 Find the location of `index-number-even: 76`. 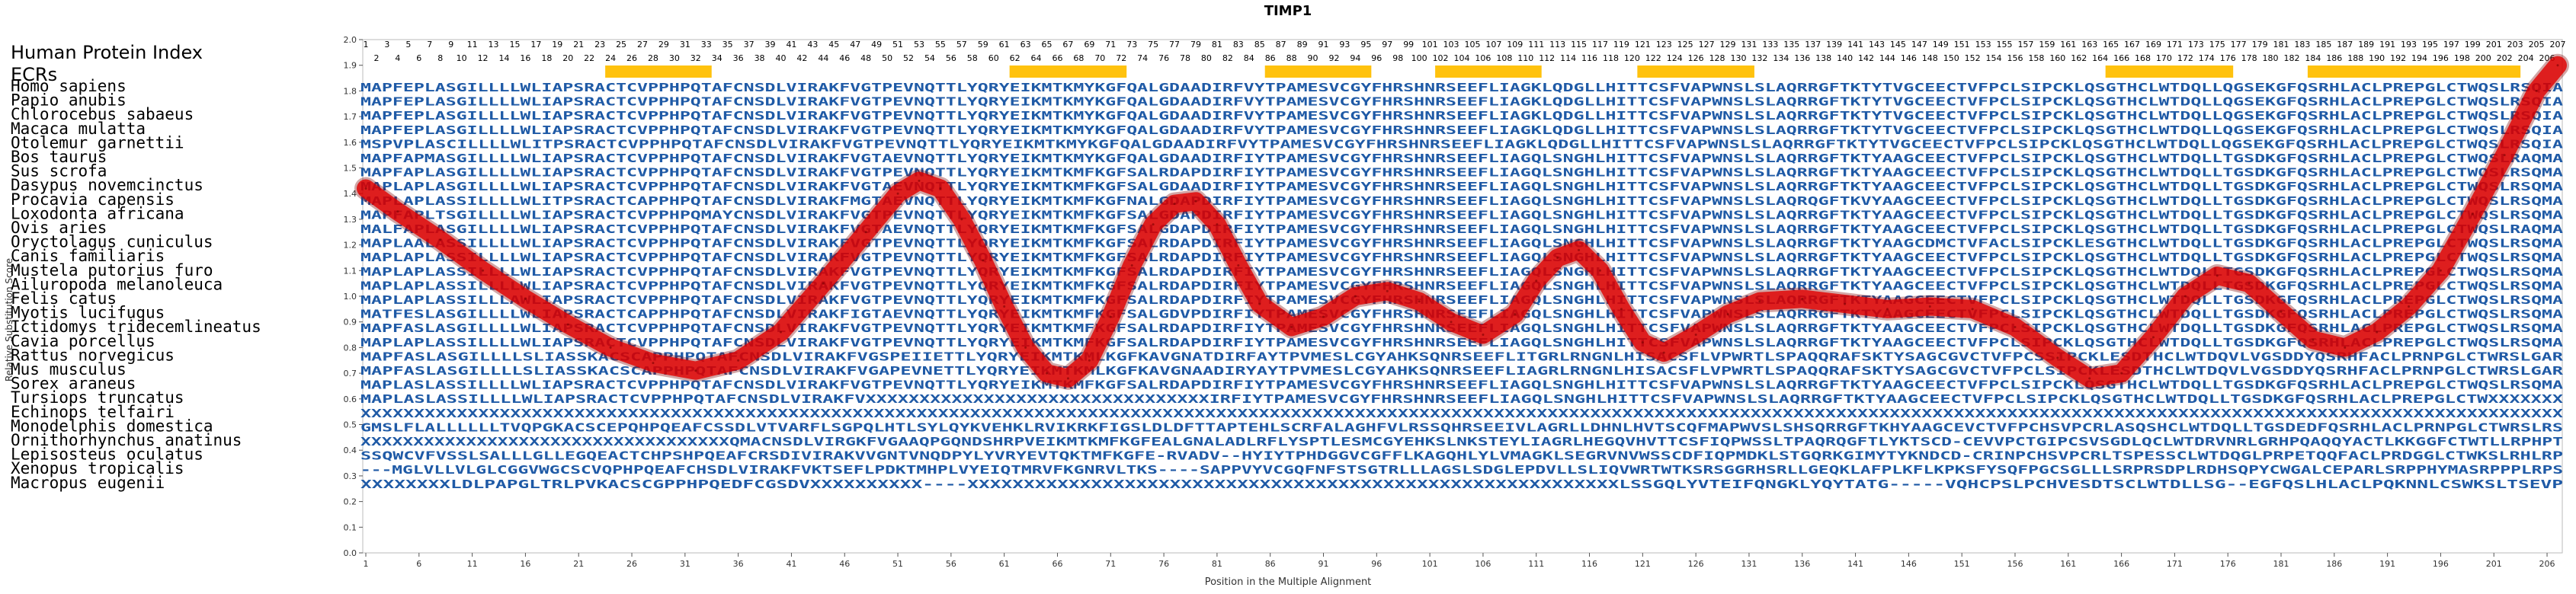

index-number-even: 76 is located at coordinates (1163, 58).